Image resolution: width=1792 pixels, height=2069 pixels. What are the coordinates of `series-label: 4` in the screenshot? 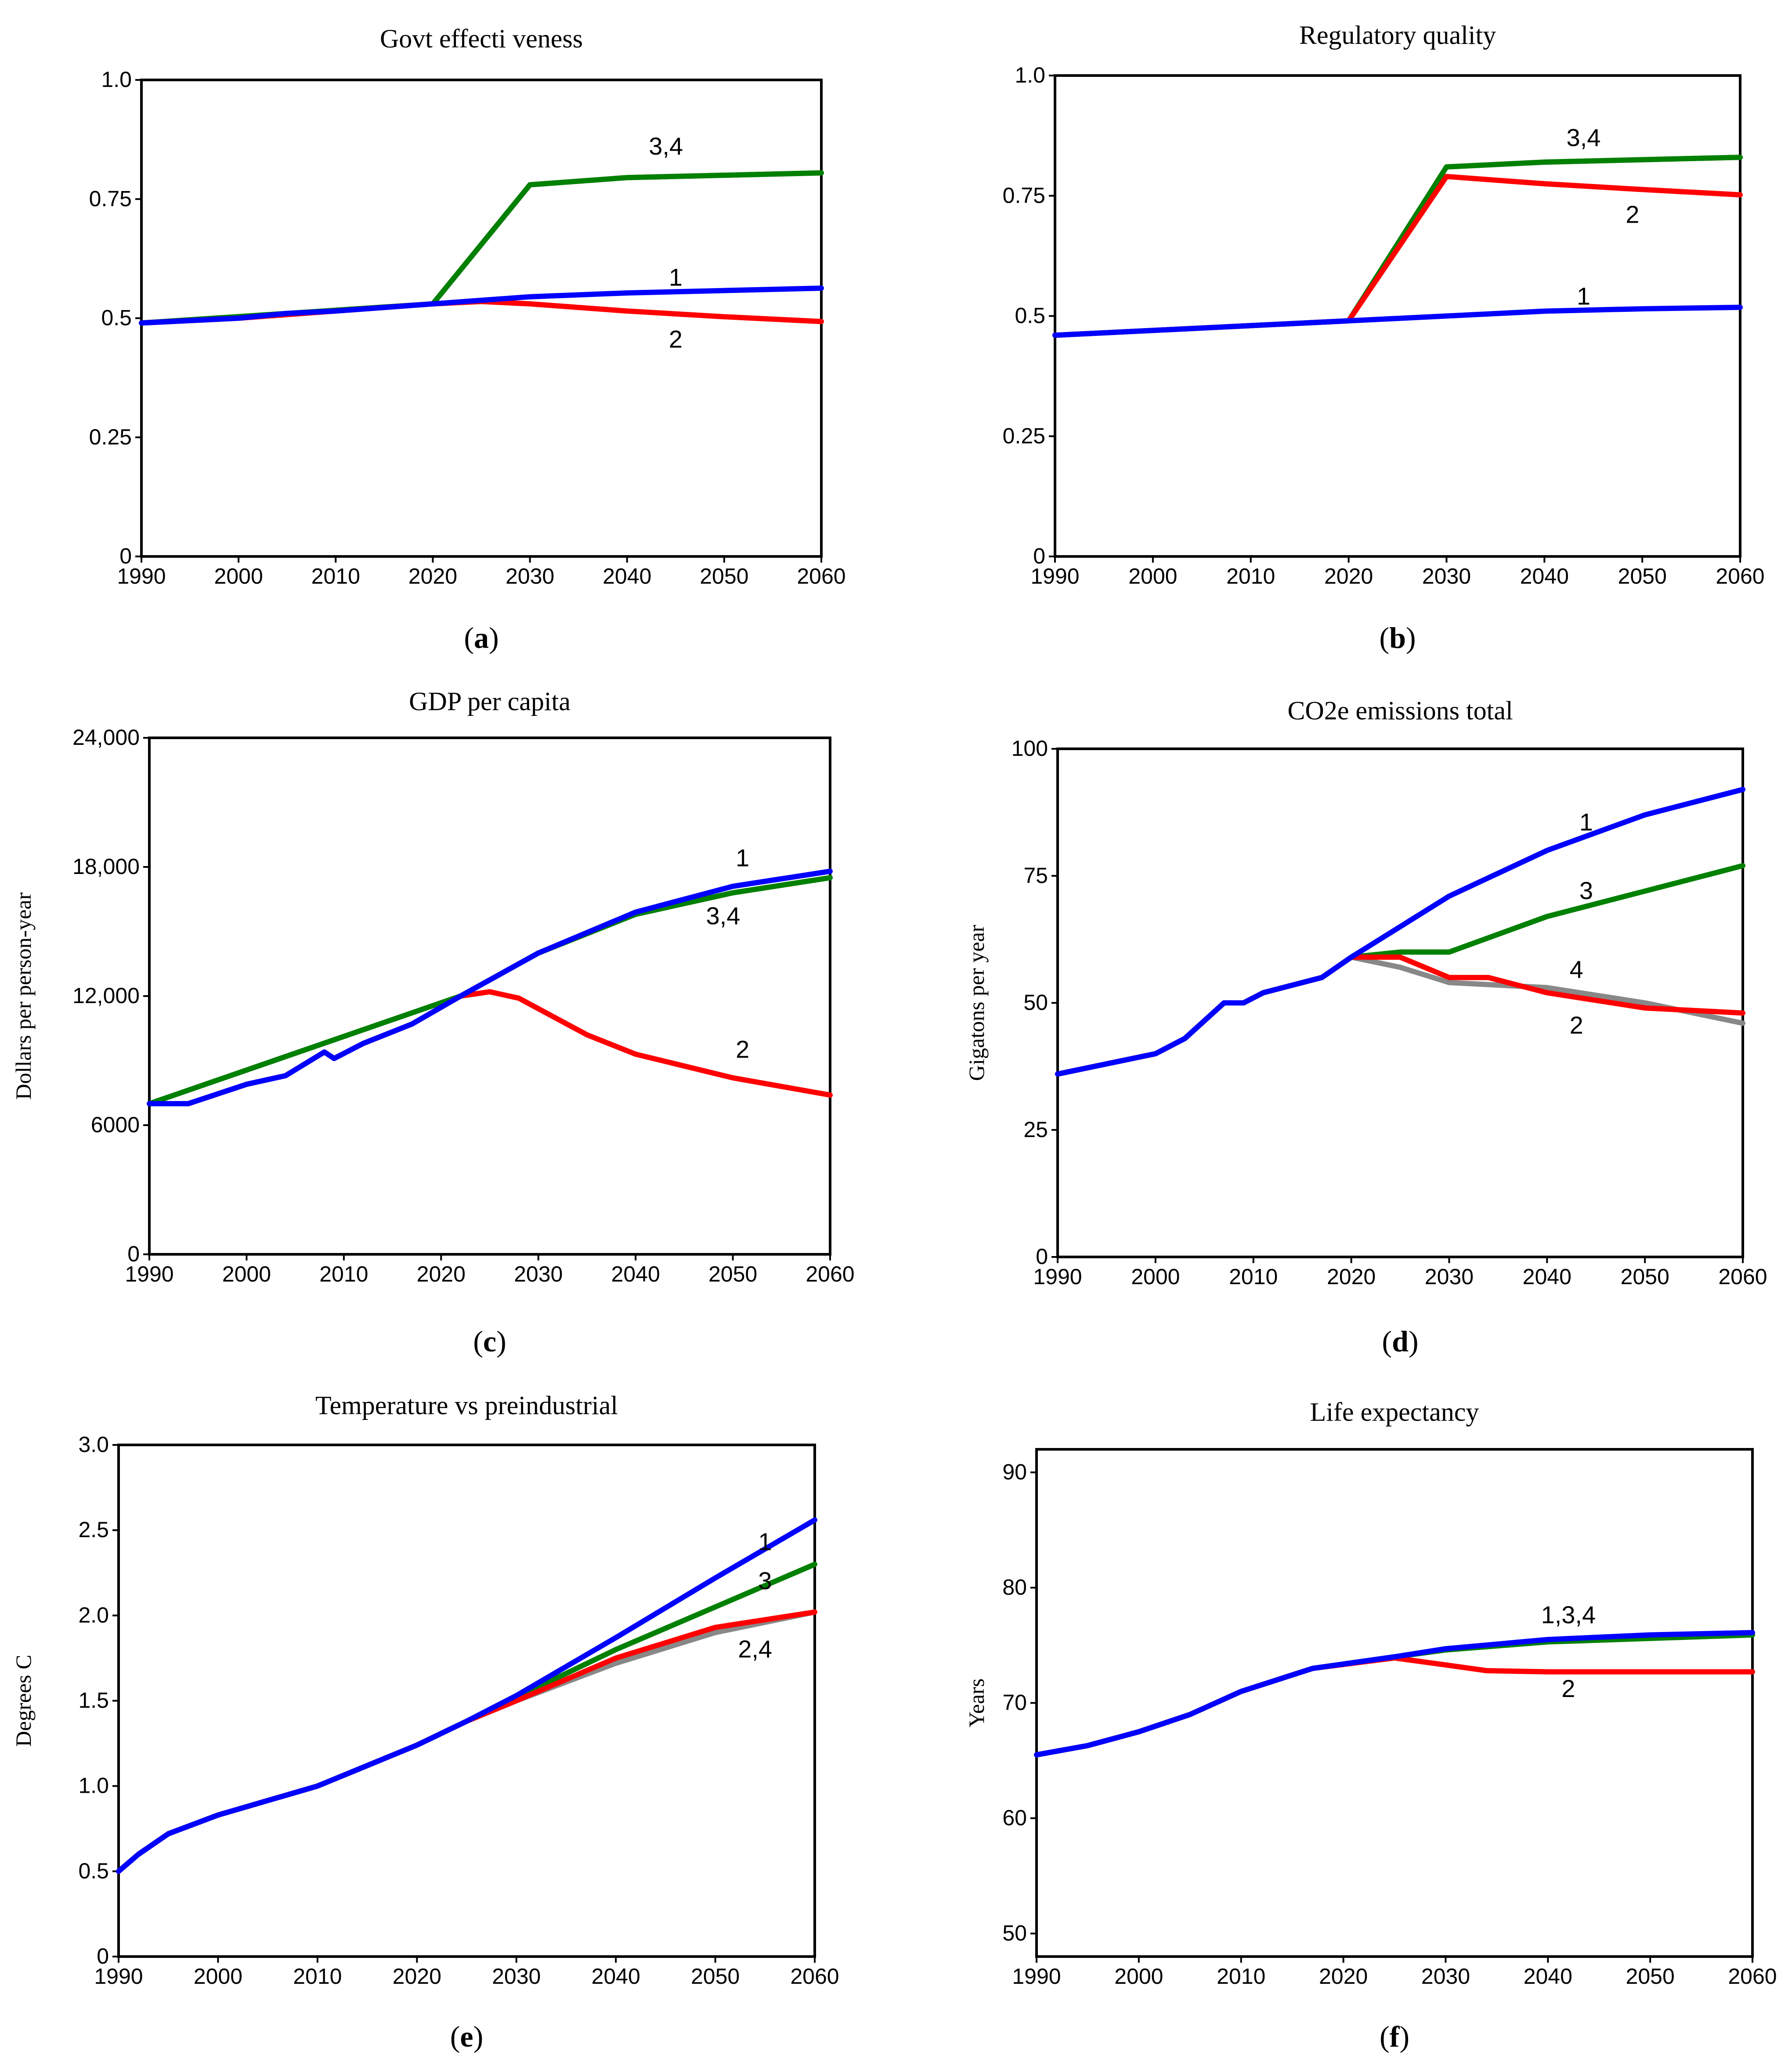 It's located at (1577, 969).